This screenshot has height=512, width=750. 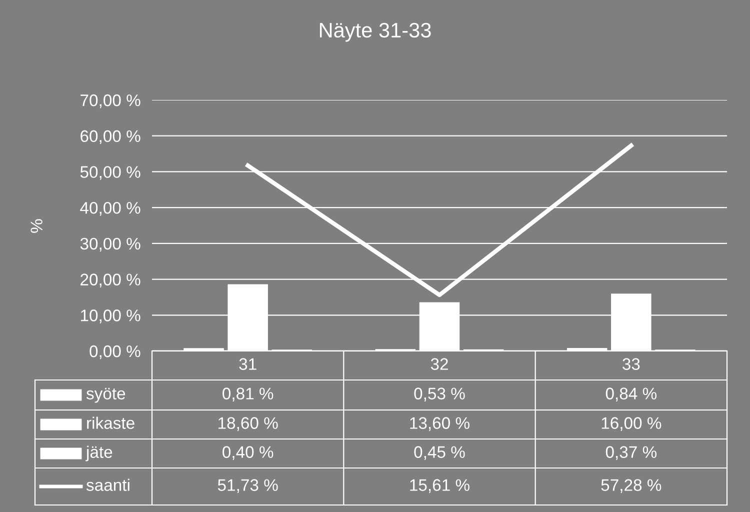 What do you see at coordinates (632, 424) in the screenshot?
I see `data-label: 16,00 %` at bounding box center [632, 424].